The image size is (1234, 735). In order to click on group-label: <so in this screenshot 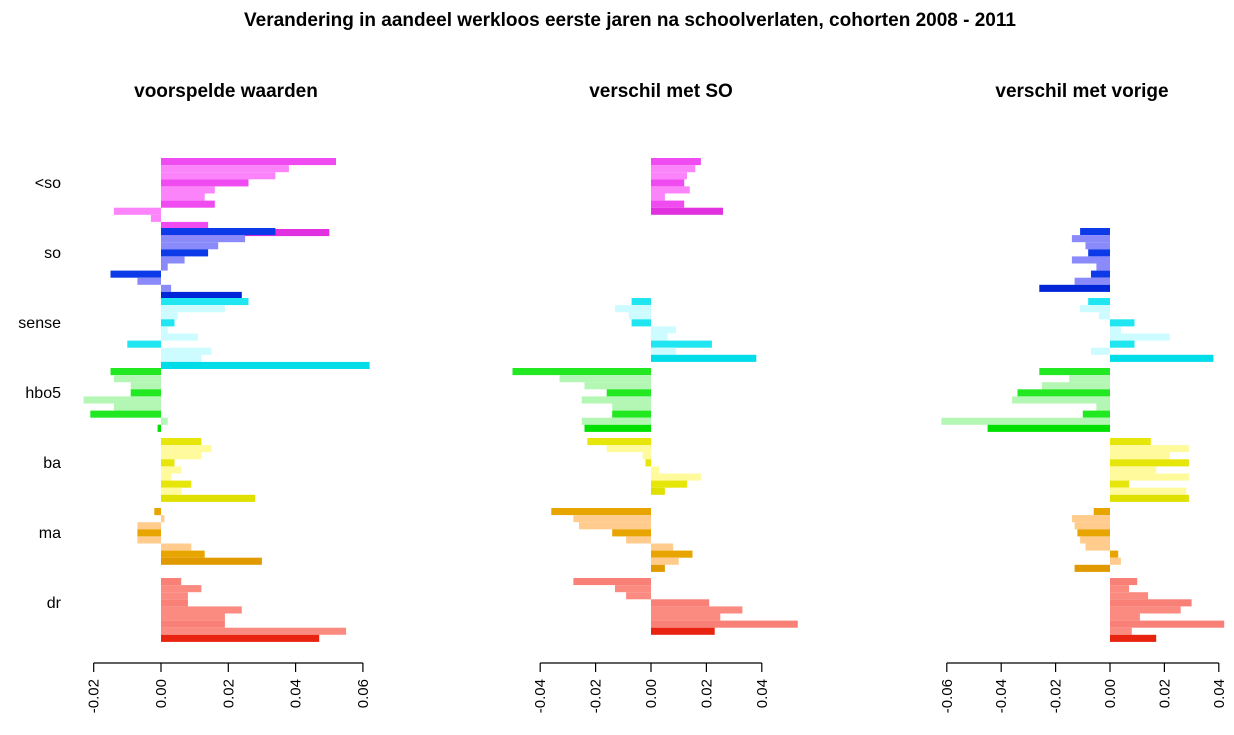, I will do `click(48, 183)`.